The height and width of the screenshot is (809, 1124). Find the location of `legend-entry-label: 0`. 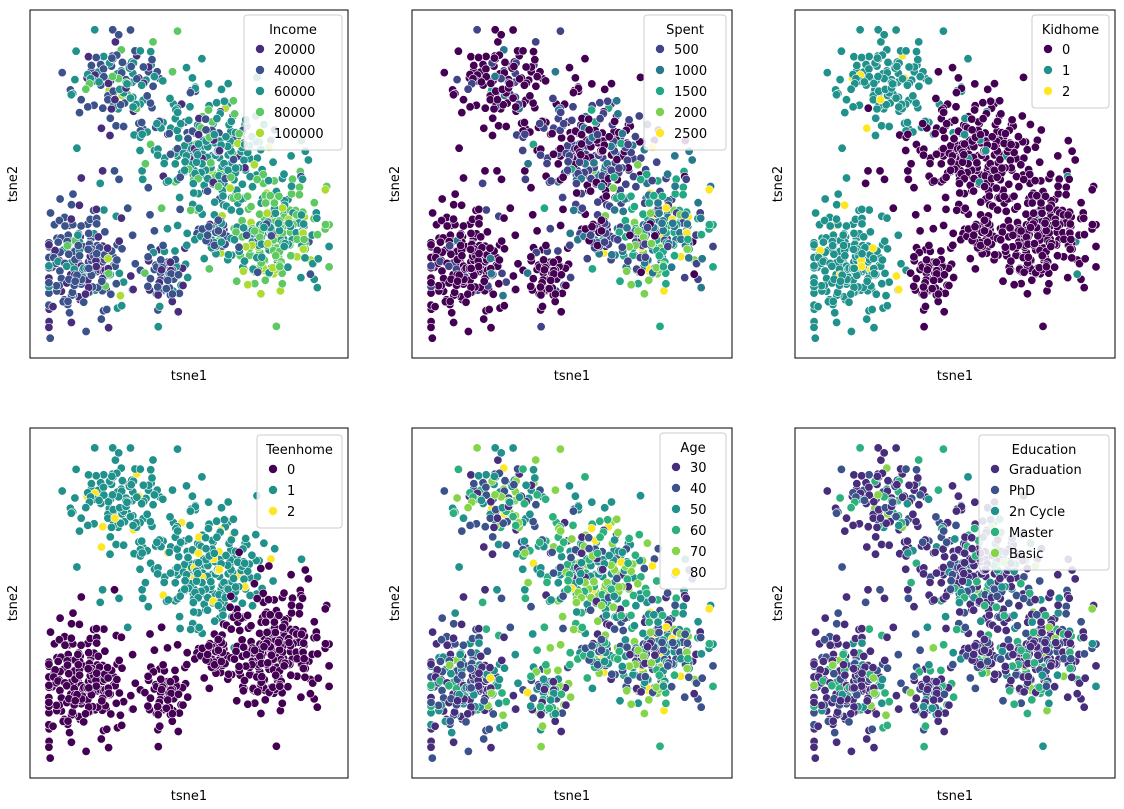

legend-entry-label: 0 is located at coordinates (1066, 50).